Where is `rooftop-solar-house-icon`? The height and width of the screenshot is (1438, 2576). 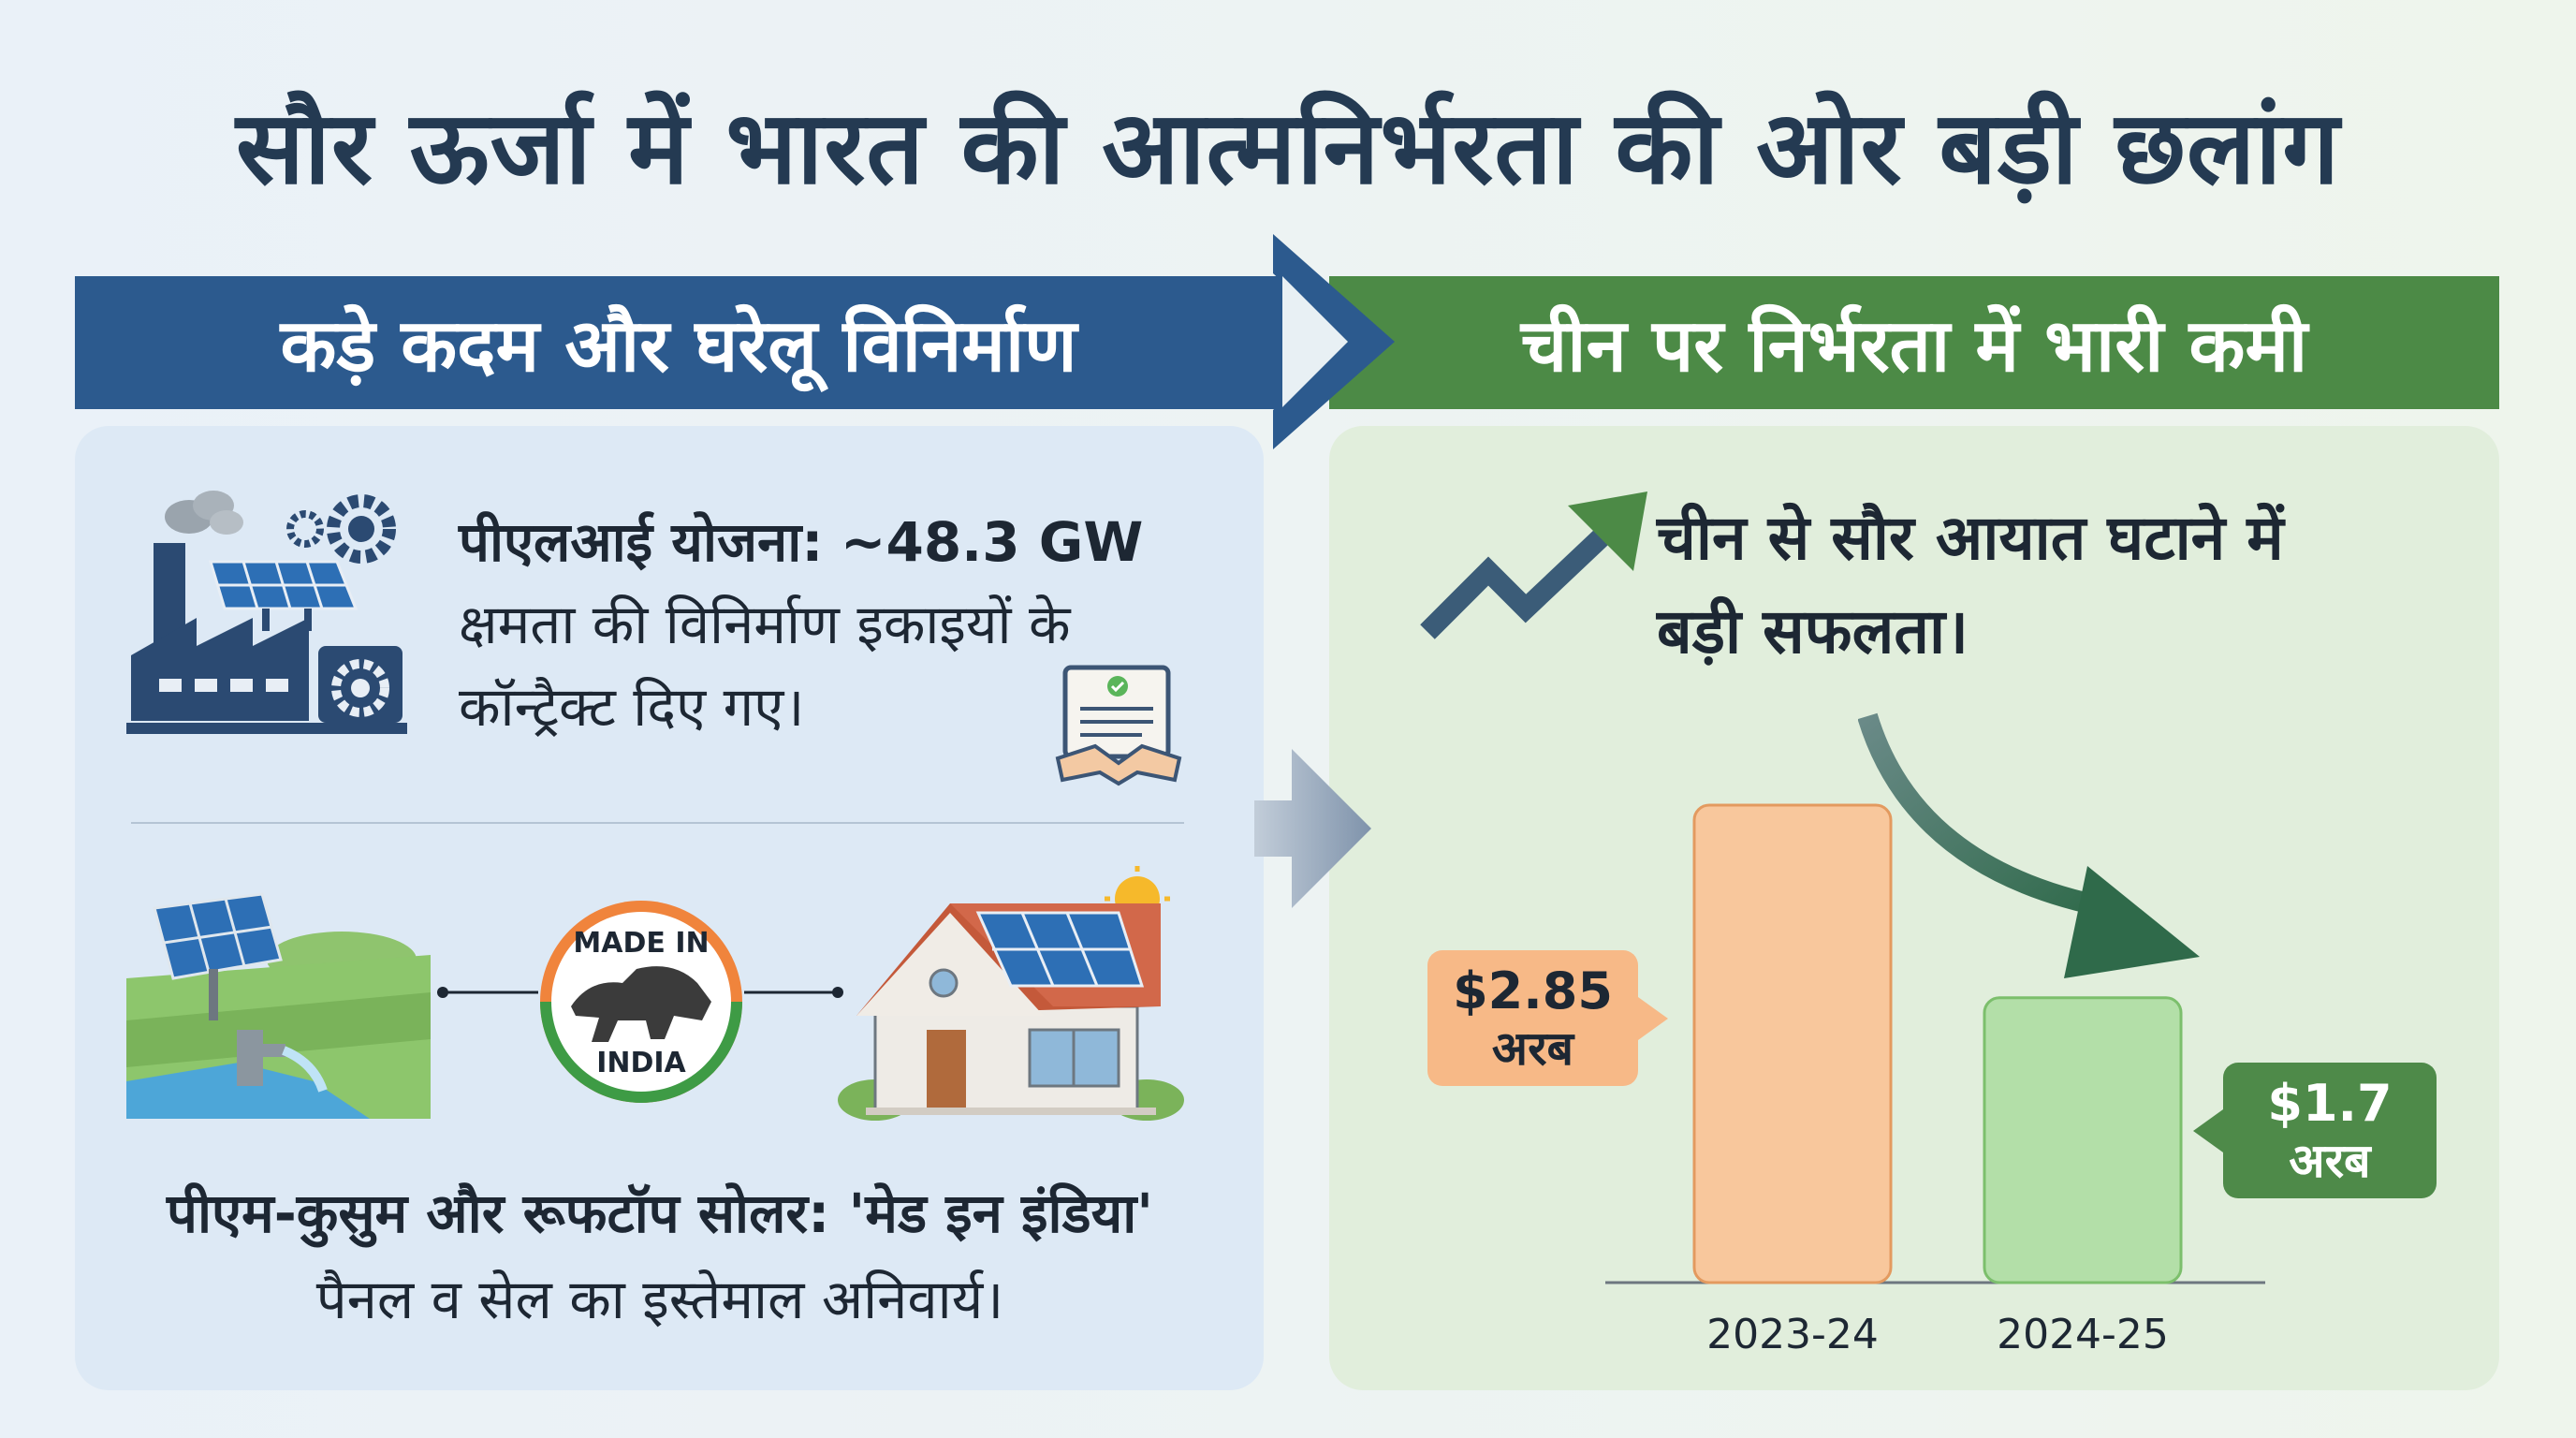 rooftop-solar-house-icon is located at coordinates (1011, 993).